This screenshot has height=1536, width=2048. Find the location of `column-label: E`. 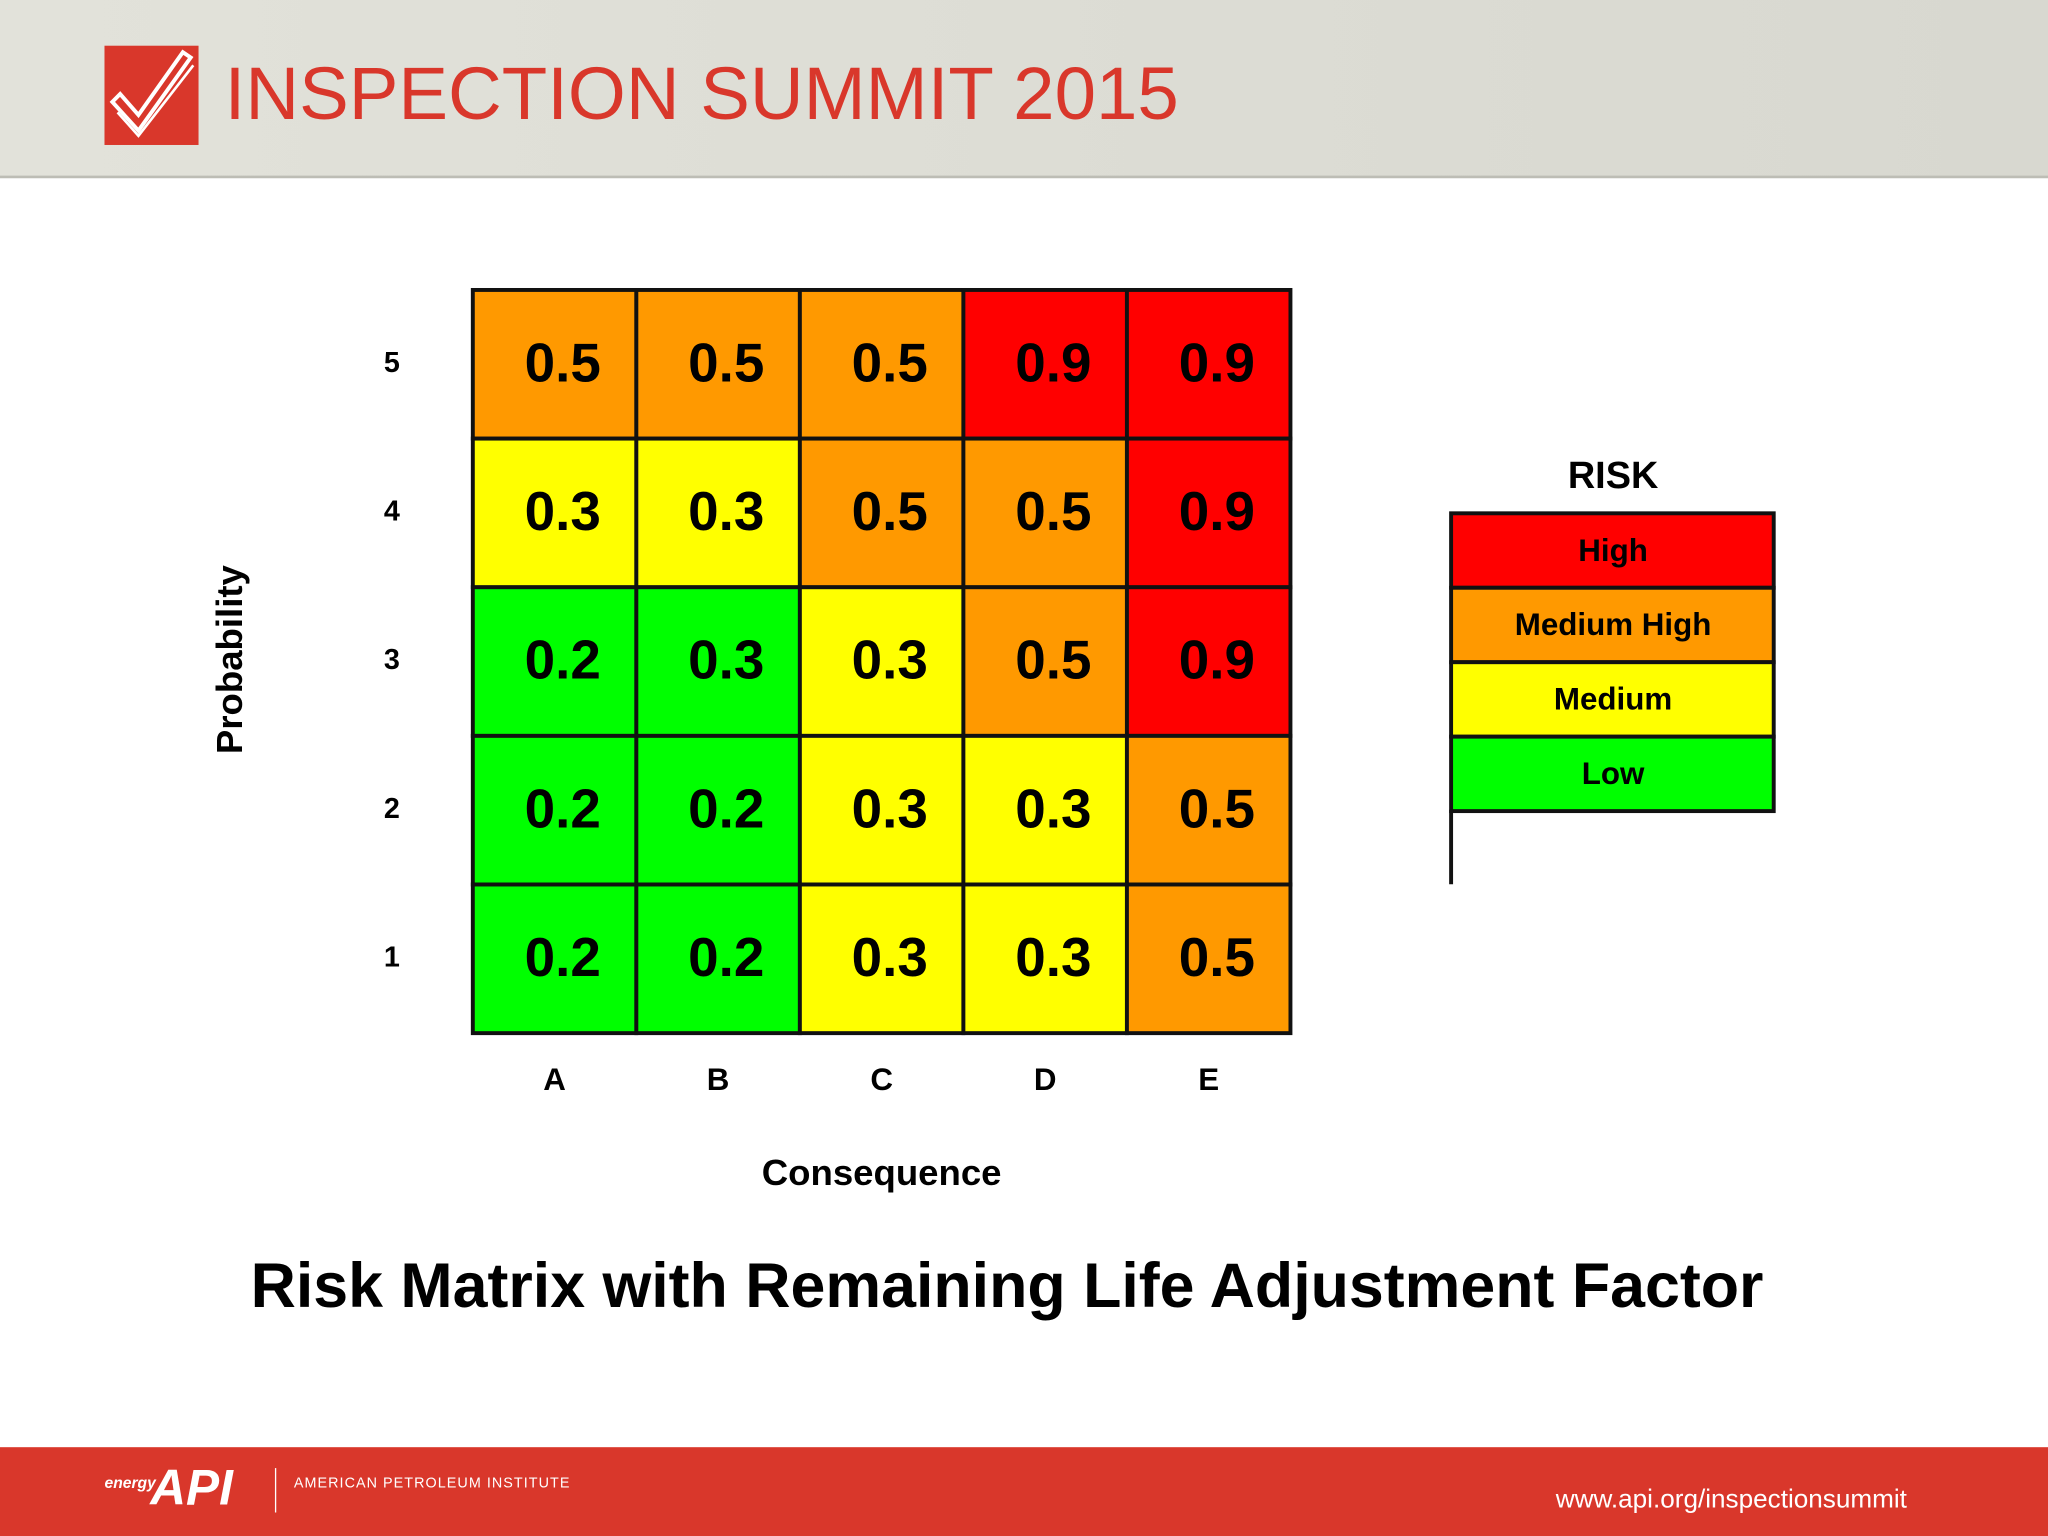

column-label: E is located at coordinates (1208, 1079).